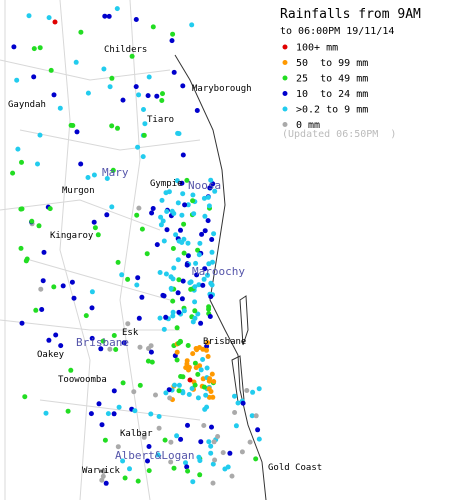  I want to click on place-label: Brisbane, so click(224, 342).